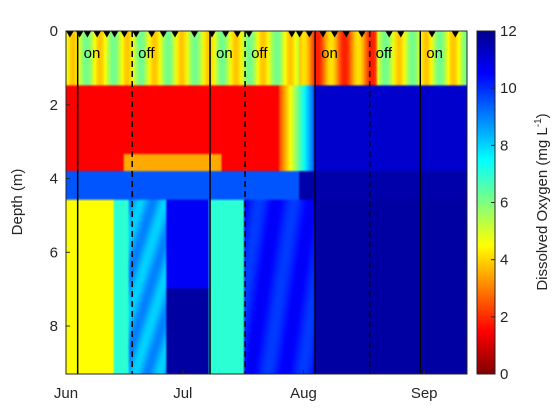 The image size is (560, 420). Describe the element at coordinates (54, 252) in the screenshot. I see `y-tick-label-4: 6` at that location.